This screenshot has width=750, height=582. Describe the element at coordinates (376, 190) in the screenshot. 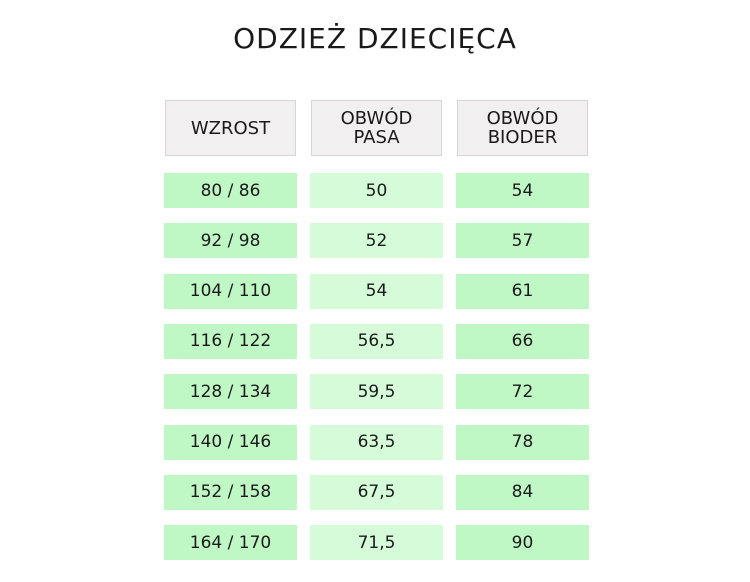

I see `cell-waist: 50` at that location.